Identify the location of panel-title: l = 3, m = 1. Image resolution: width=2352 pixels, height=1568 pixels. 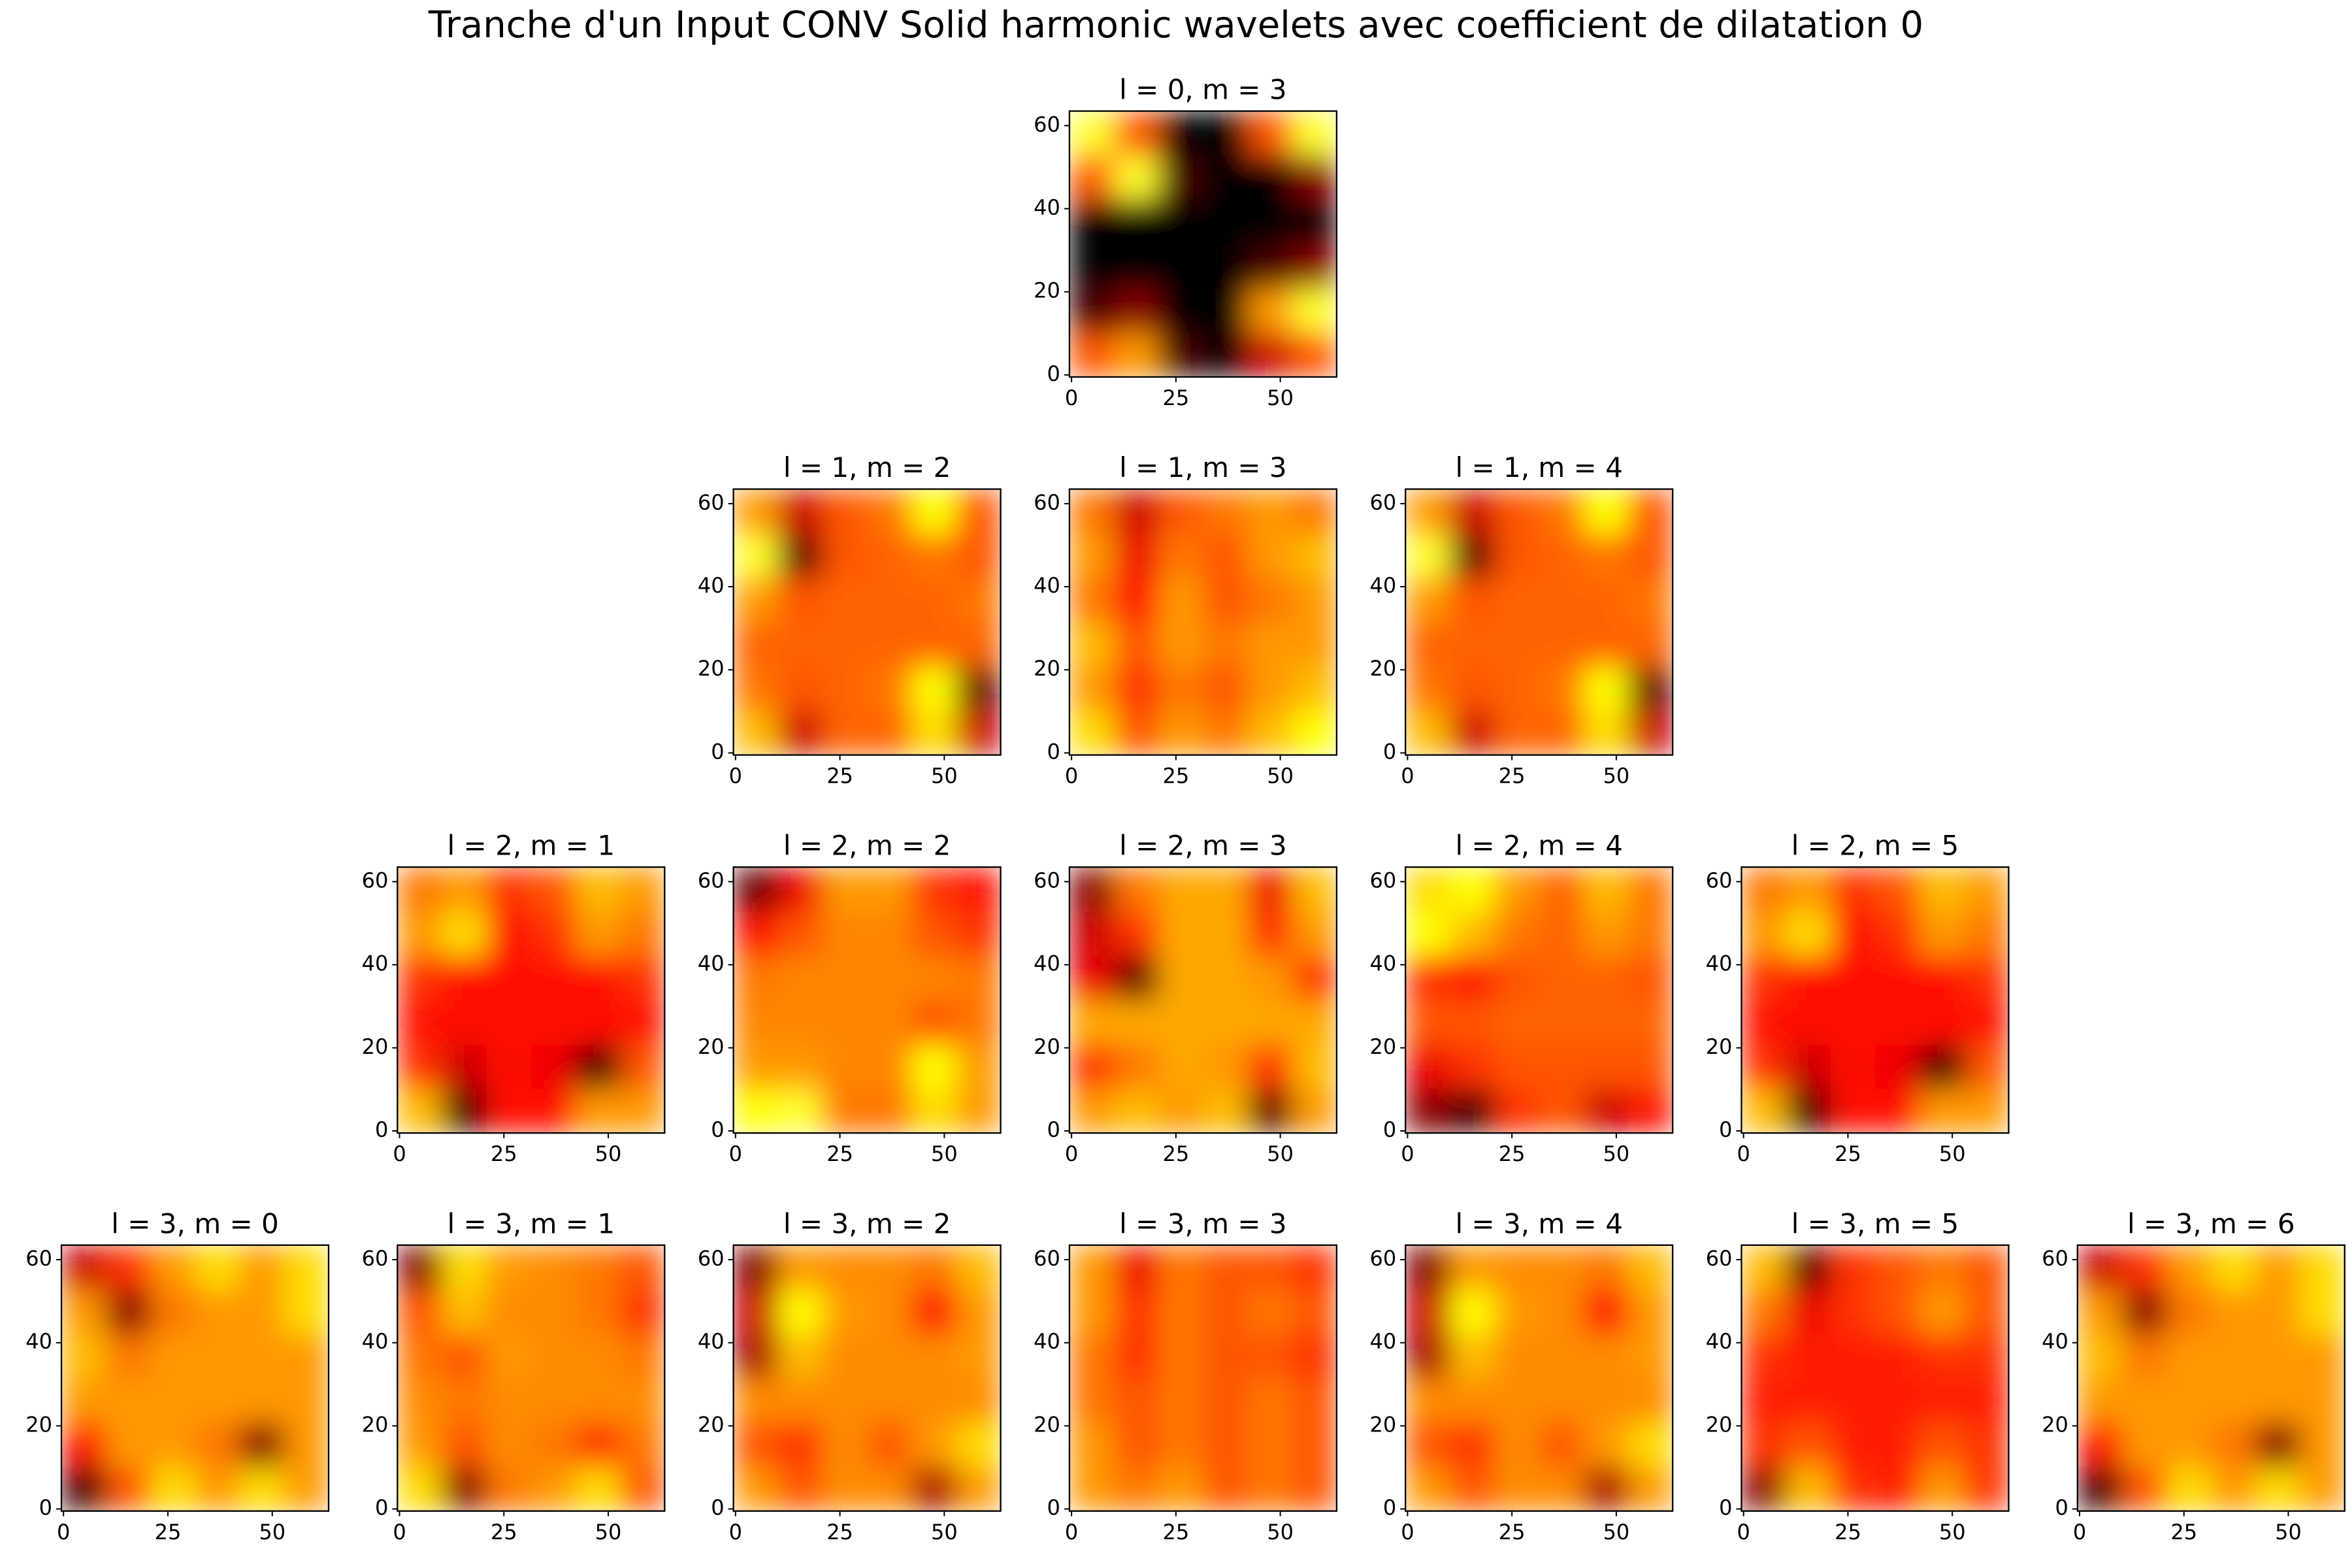
(531, 1223).